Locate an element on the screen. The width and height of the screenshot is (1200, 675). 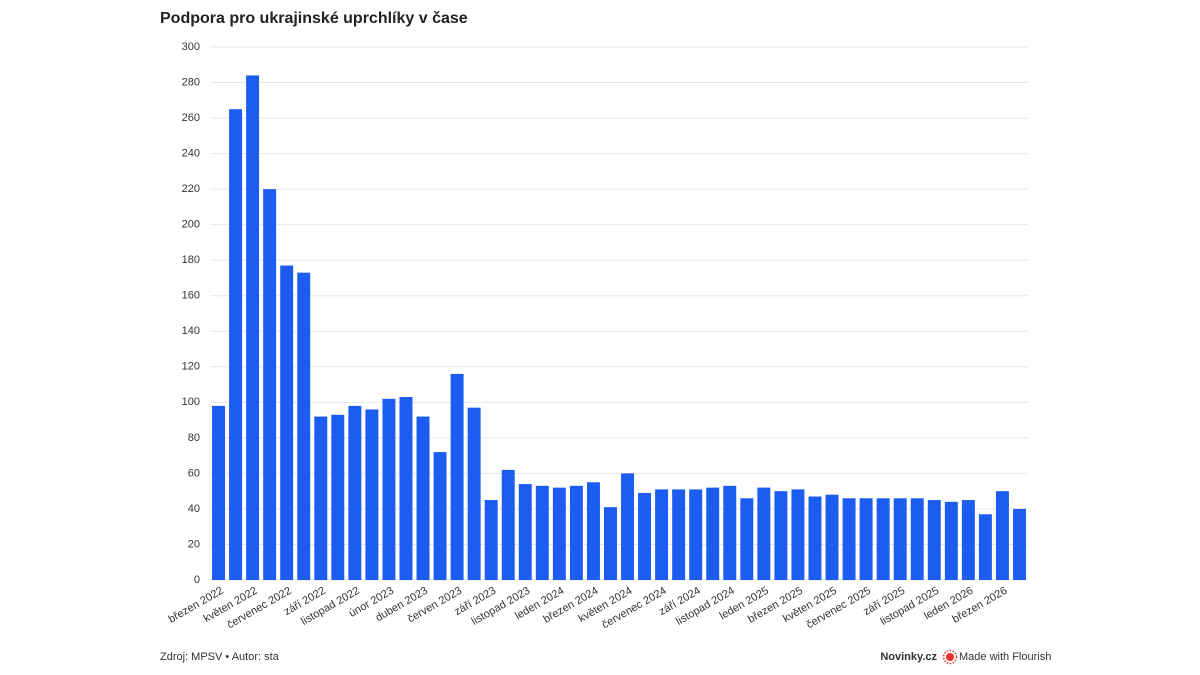
y-tick-label: 280 is located at coordinates (191, 82).